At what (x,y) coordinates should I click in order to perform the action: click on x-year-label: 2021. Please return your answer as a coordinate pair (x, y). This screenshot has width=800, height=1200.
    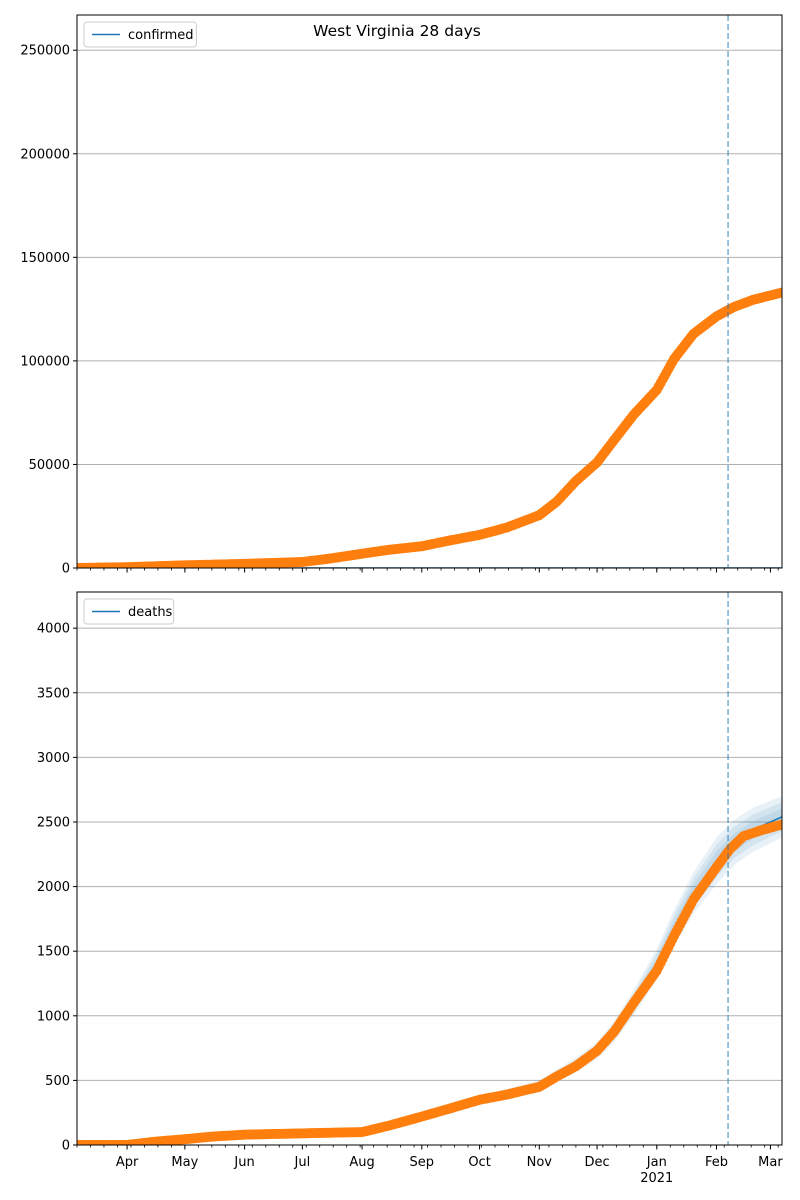
    Looking at the image, I should click on (656, 1178).